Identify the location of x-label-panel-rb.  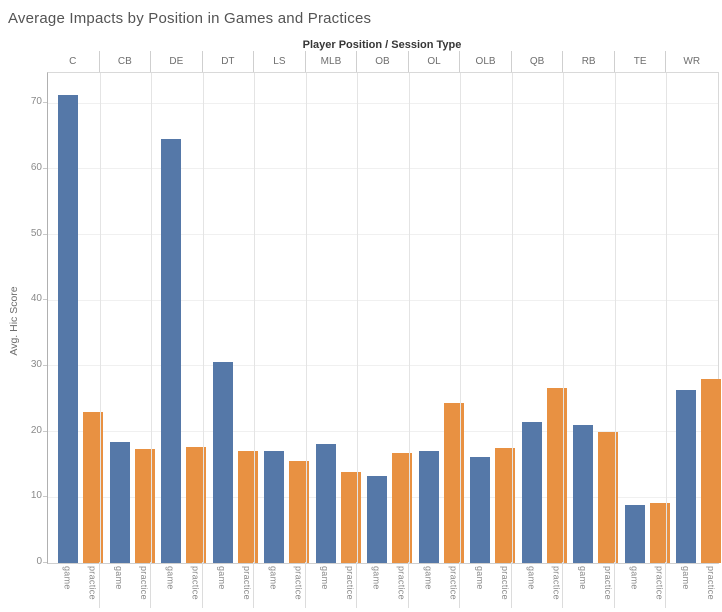
(588, 585).